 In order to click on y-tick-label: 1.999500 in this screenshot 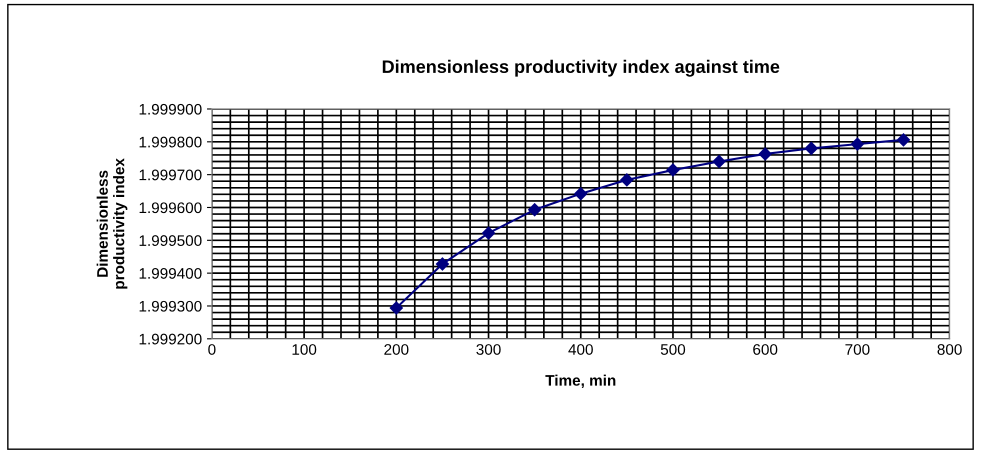, I will do `click(171, 240)`.